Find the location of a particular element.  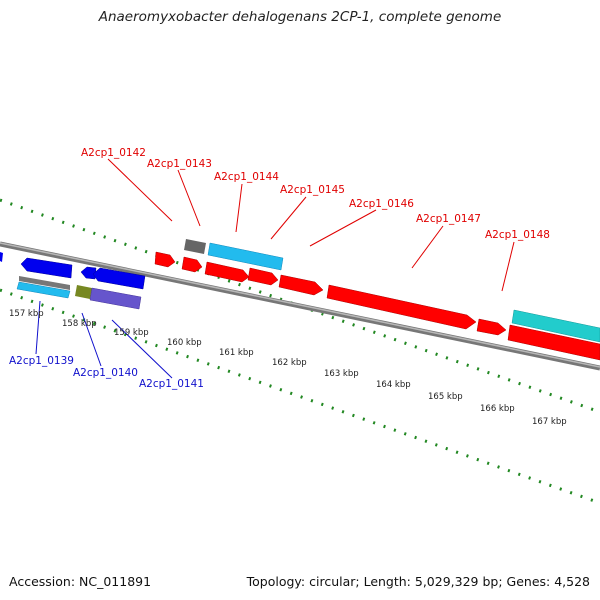

gene-label: A2cp1_0144 is located at coordinates (246, 177).